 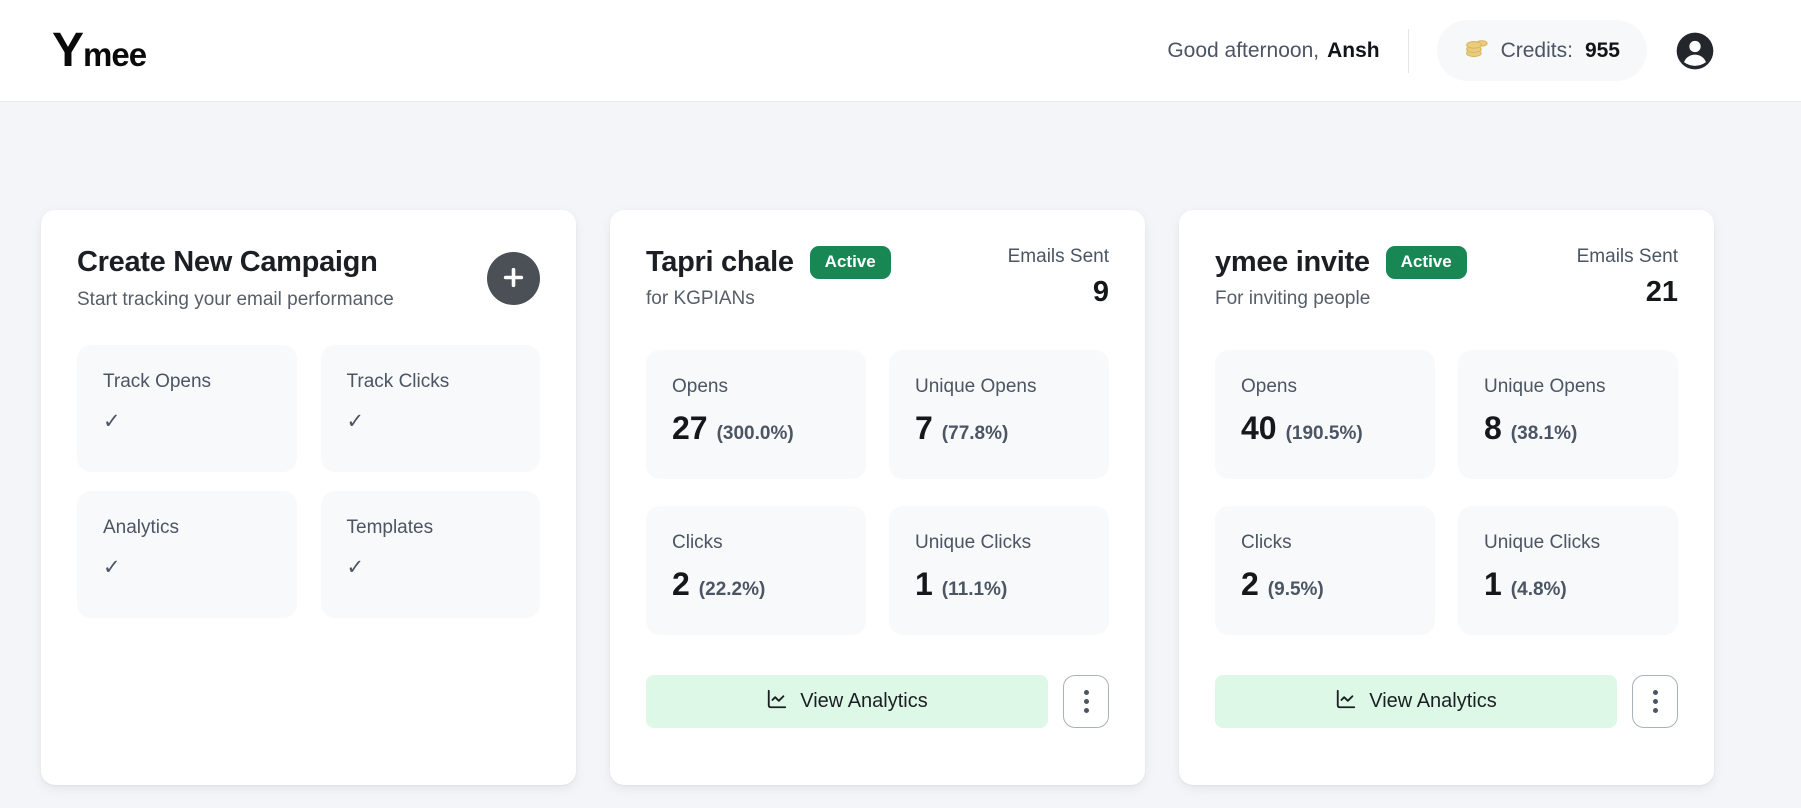 I want to click on stat-tile-opens: Opens 40 (190.5%), so click(x=1325, y=414).